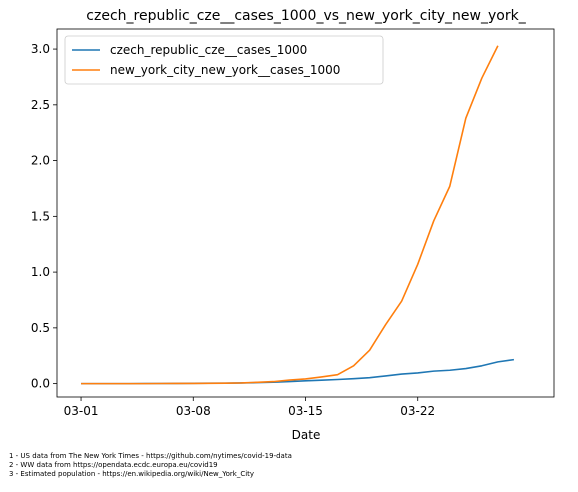 The height and width of the screenshot is (492, 578). Describe the element at coordinates (250, 407) in the screenshot. I see `x-axis-ticks: 03-01 03-08 03-15 03-22` at that location.